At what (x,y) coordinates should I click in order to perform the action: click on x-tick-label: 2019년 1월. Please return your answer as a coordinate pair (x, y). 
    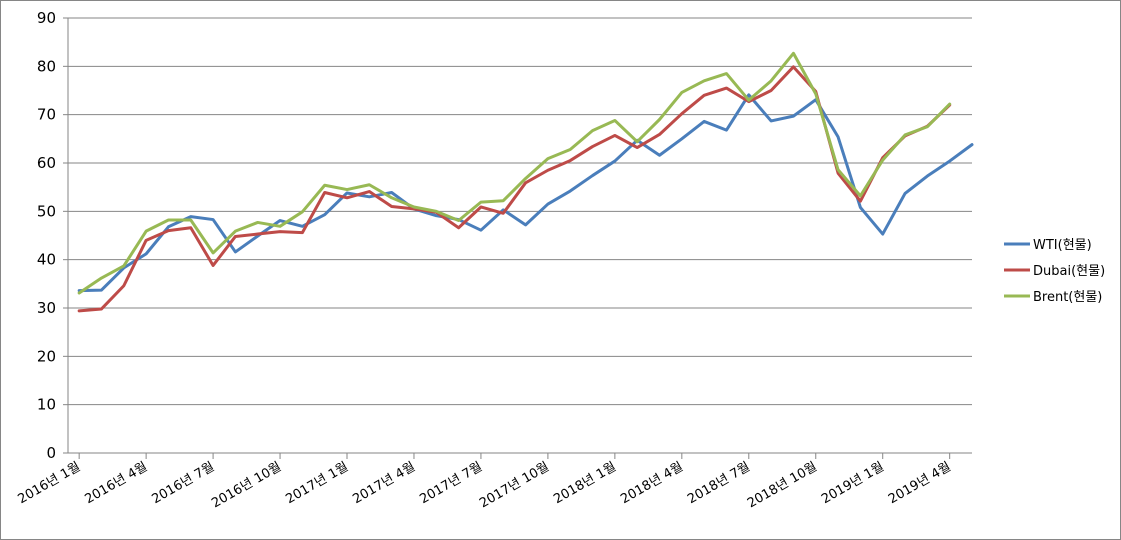
    Looking at the image, I should click on (853, 483).